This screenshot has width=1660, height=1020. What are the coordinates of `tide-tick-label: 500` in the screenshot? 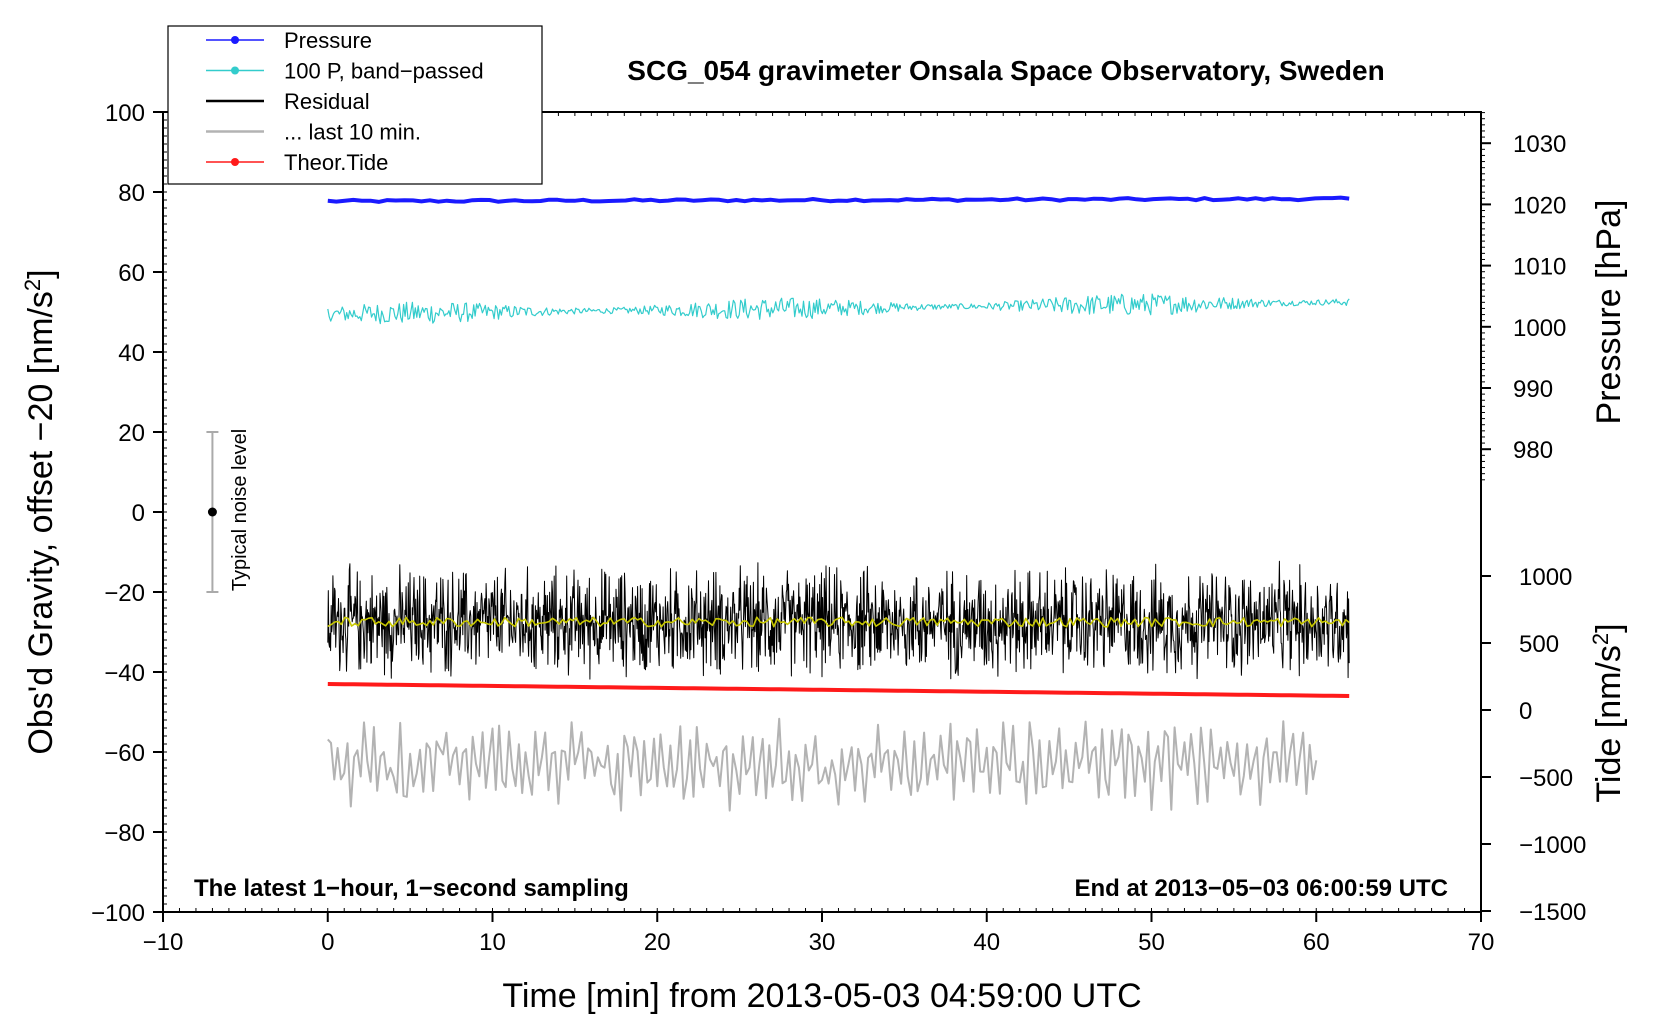 It's located at (1539, 644).